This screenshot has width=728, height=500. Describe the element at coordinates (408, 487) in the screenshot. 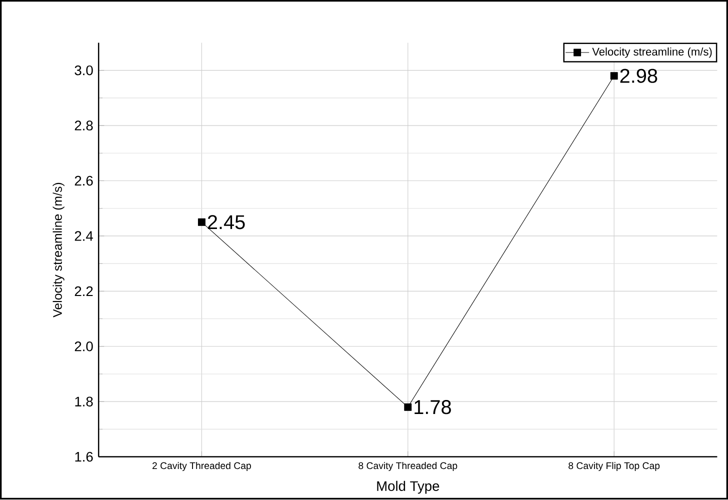

I see `x-axis-title: Mold Type` at that location.